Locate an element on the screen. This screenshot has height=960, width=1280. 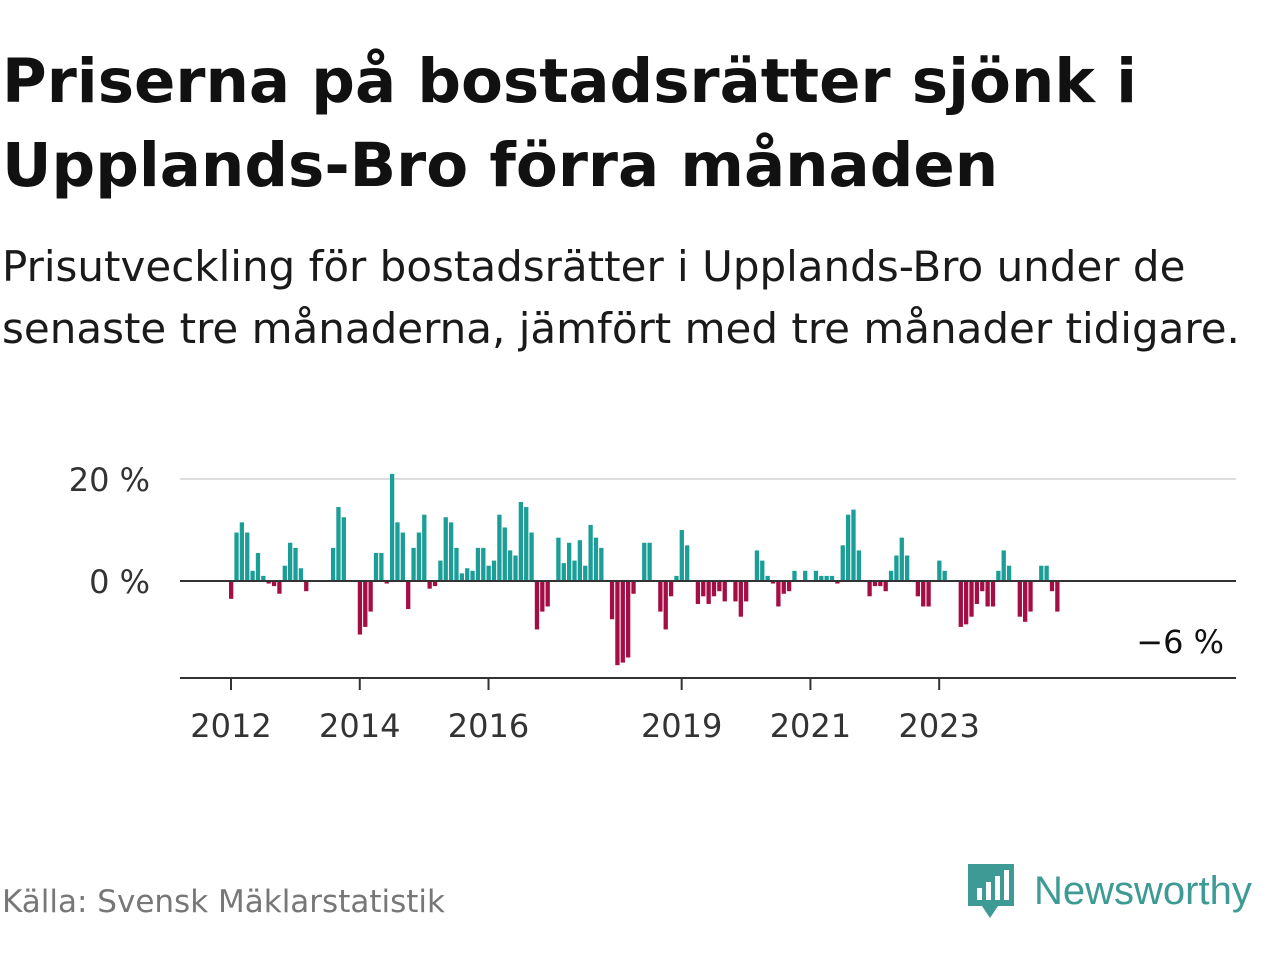
x-tick-label: 2023 is located at coordinates (938, 726).